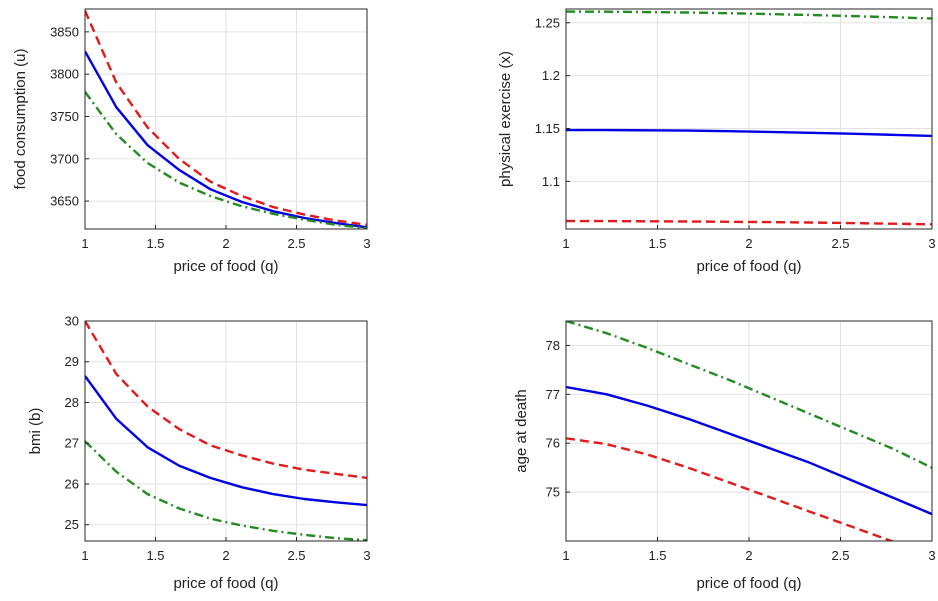 The width and height of the screenshot is (938, 601). I want to click on y-tick-label: 77, so click(553, 394).